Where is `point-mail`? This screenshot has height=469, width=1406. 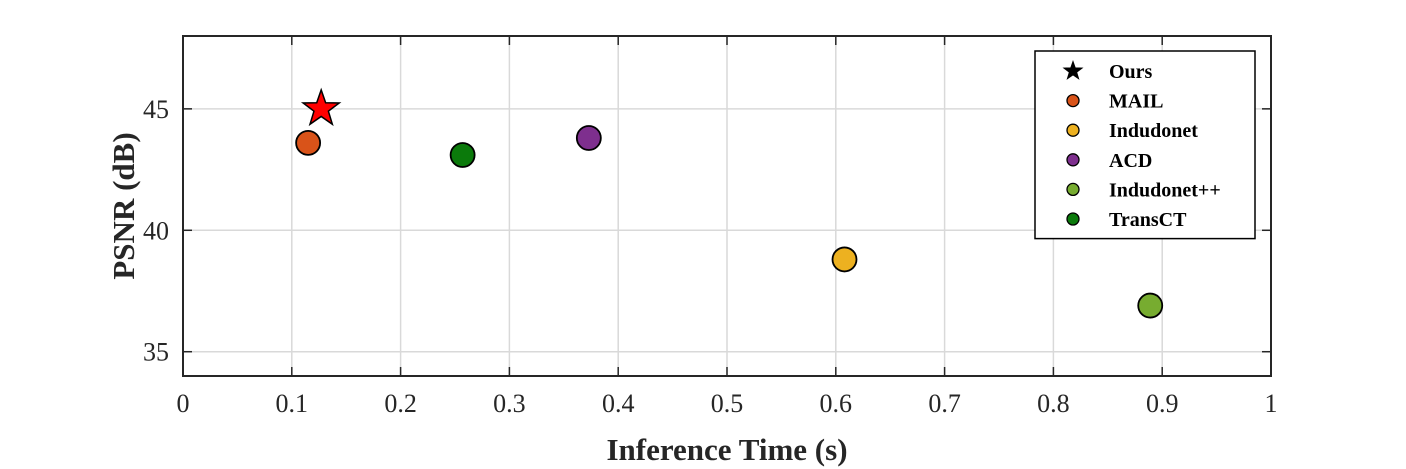 point-mail is located at coordinates (308, 142).